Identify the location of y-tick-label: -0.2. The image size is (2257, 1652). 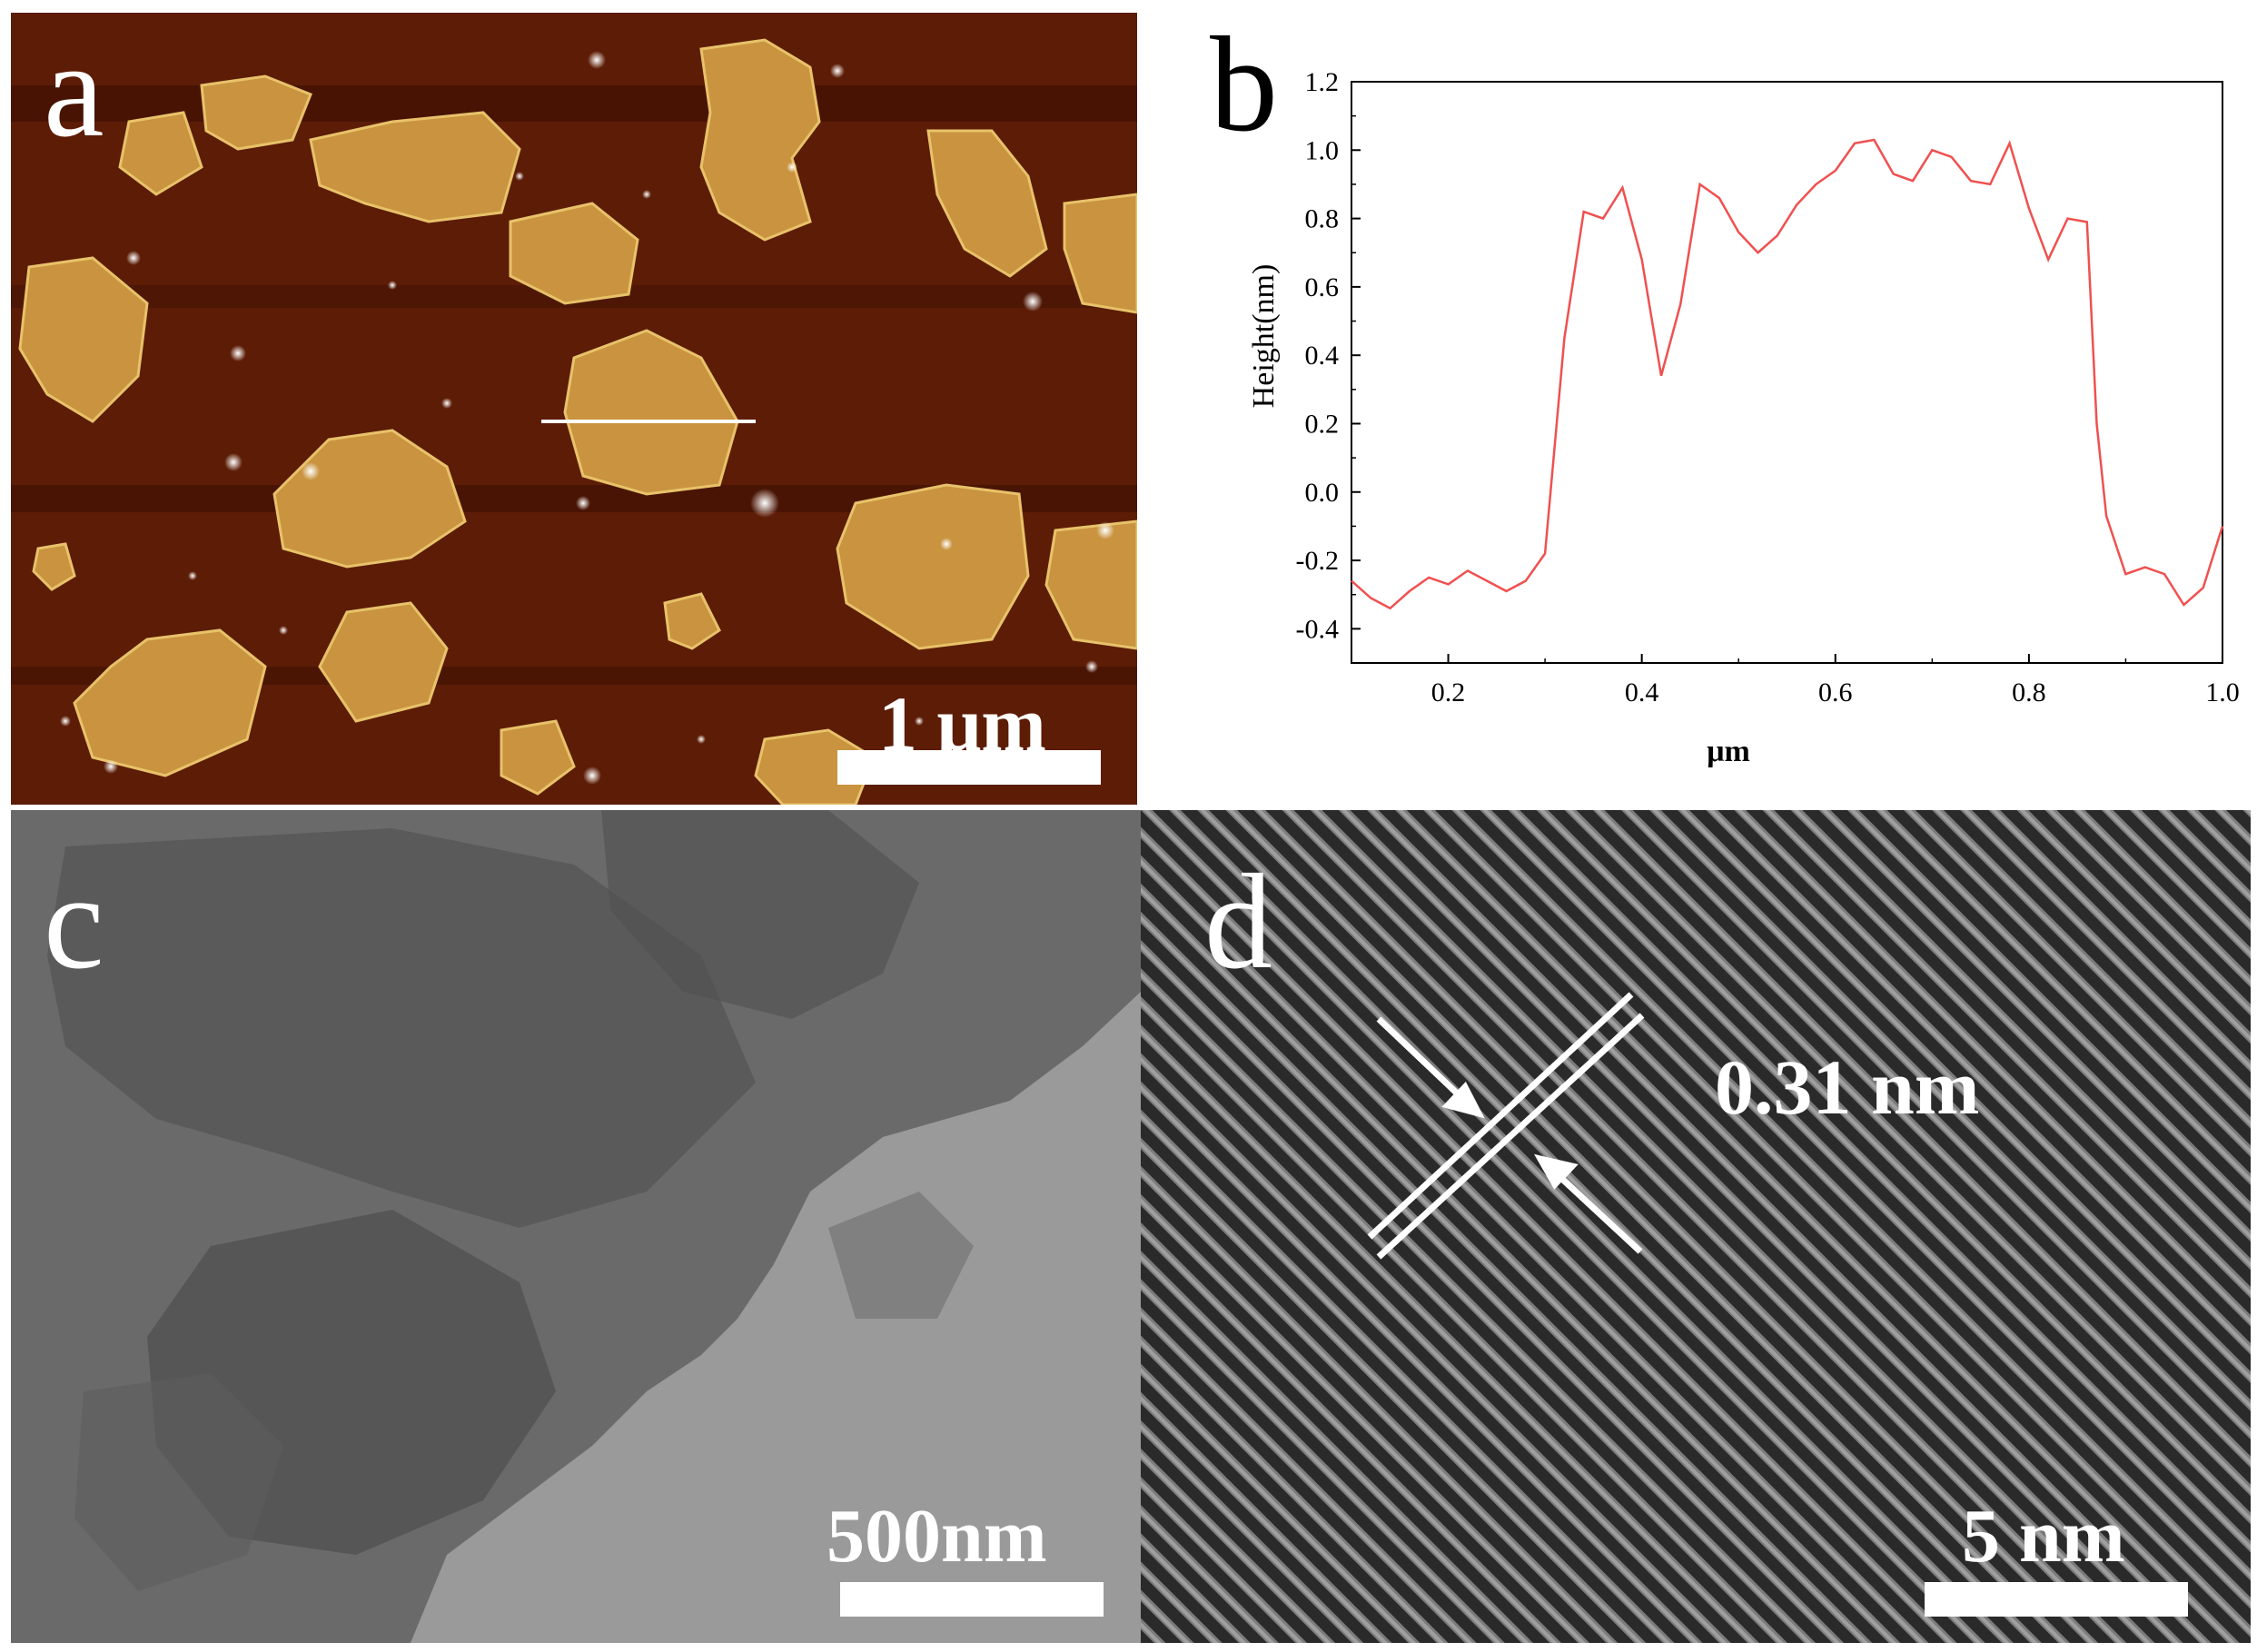
(1318, 561).